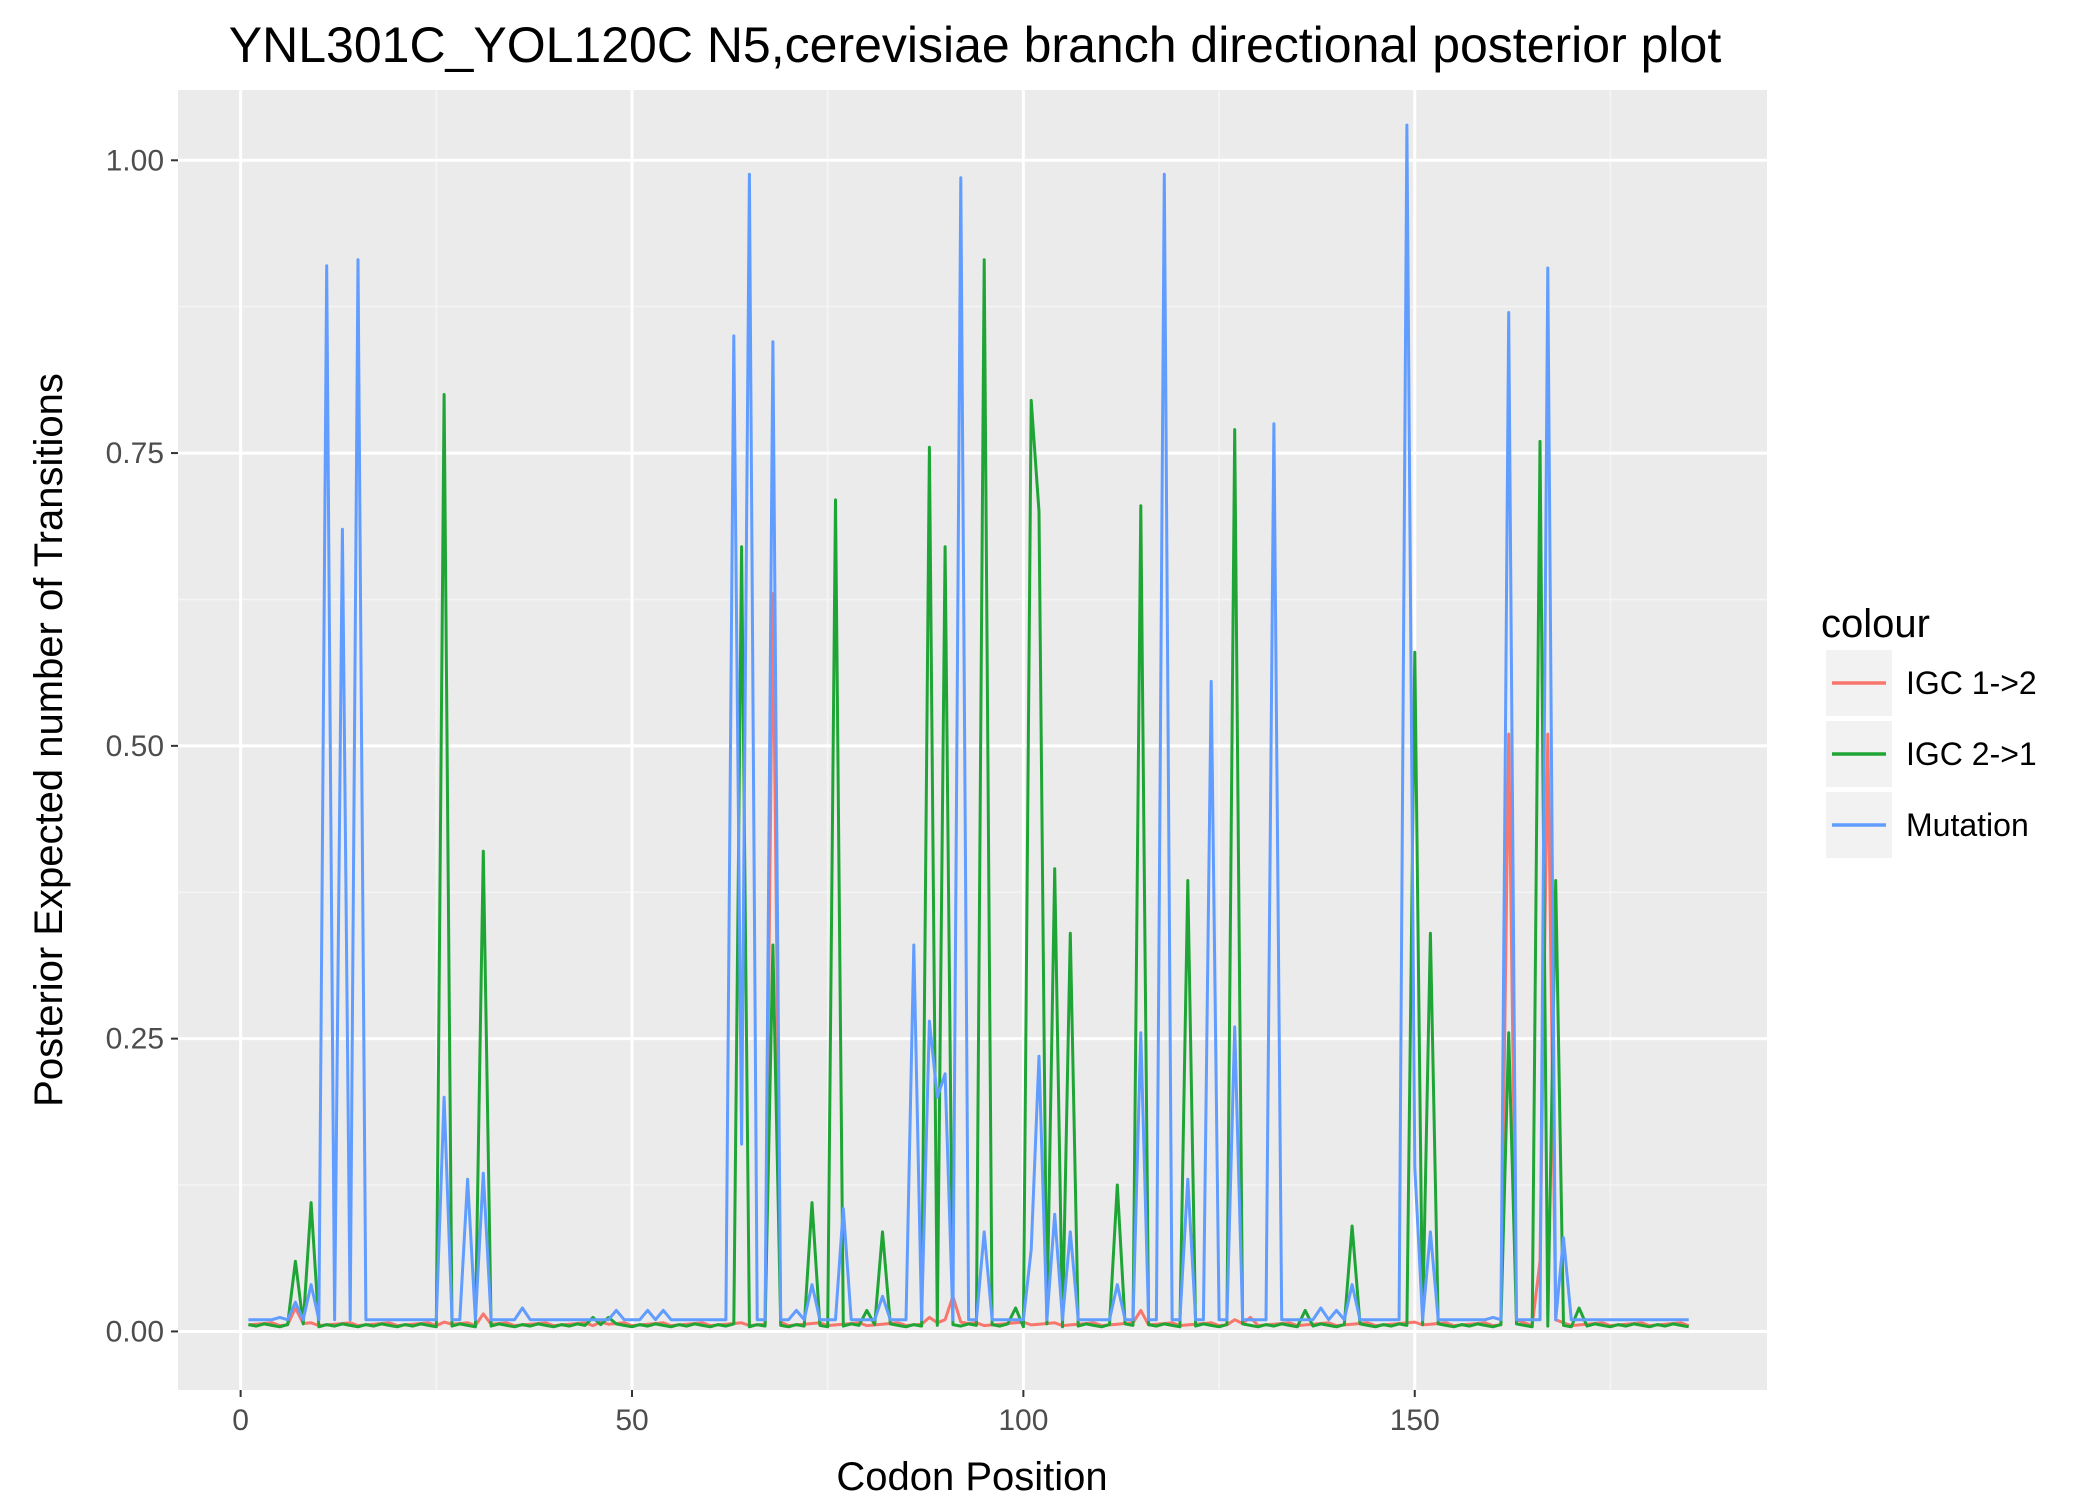 Image resolution: width=2099 pixels, height=1499 pixels. I want to click on x-tick-label: 150, so click(1415, 1420).